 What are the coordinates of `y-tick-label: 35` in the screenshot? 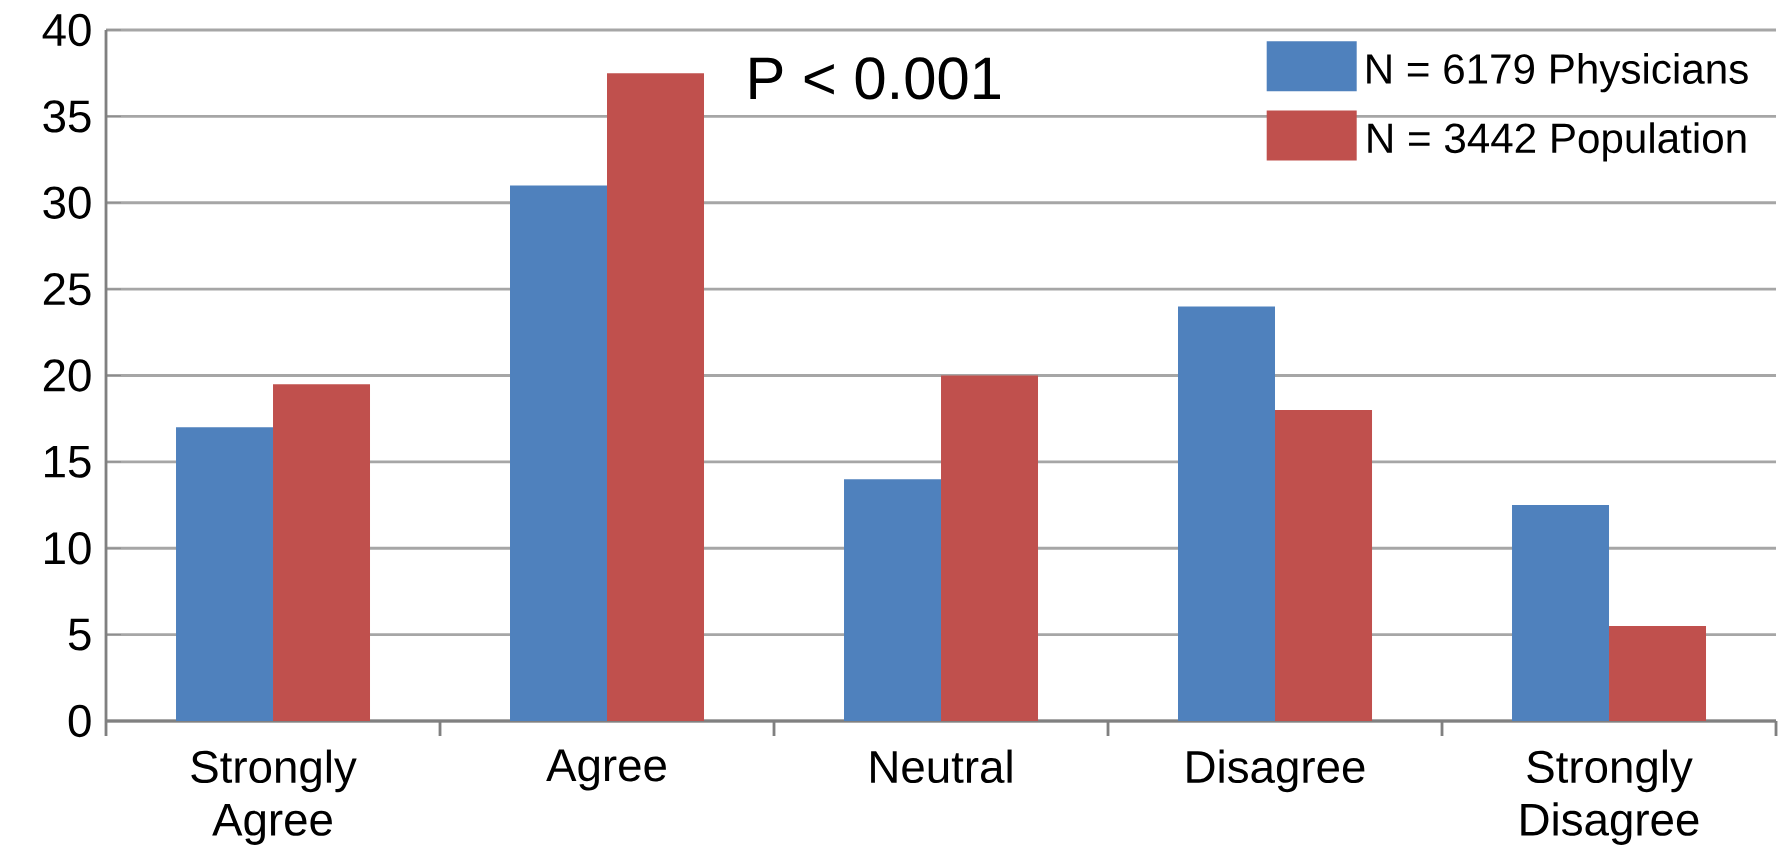 It's located at (67, 116).